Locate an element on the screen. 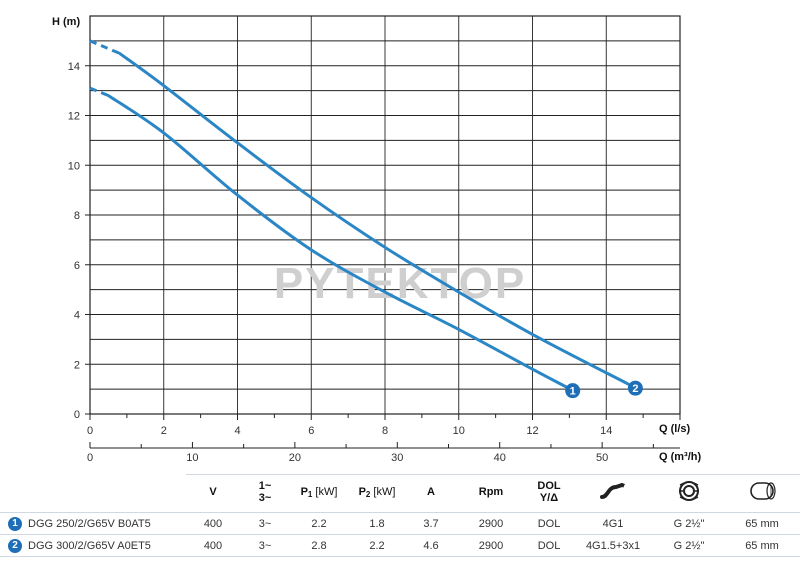 Image resolution: width=800 pixels, height=568 pixels. curve-2-marker is located at coordinates (635, 388).